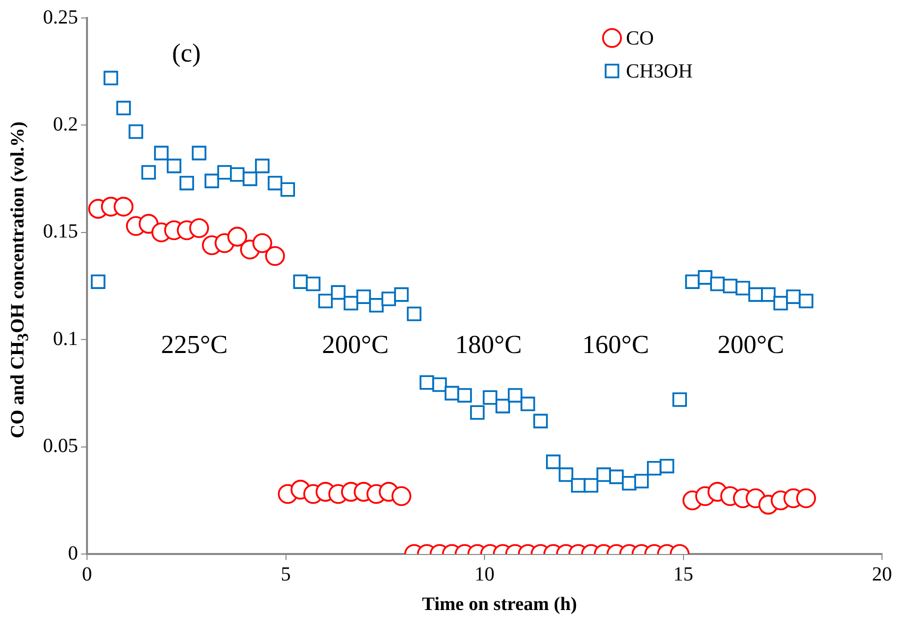 This screenshot has height=628, width=900. I want to click on x-tick-label: 15, so click(683, 574).